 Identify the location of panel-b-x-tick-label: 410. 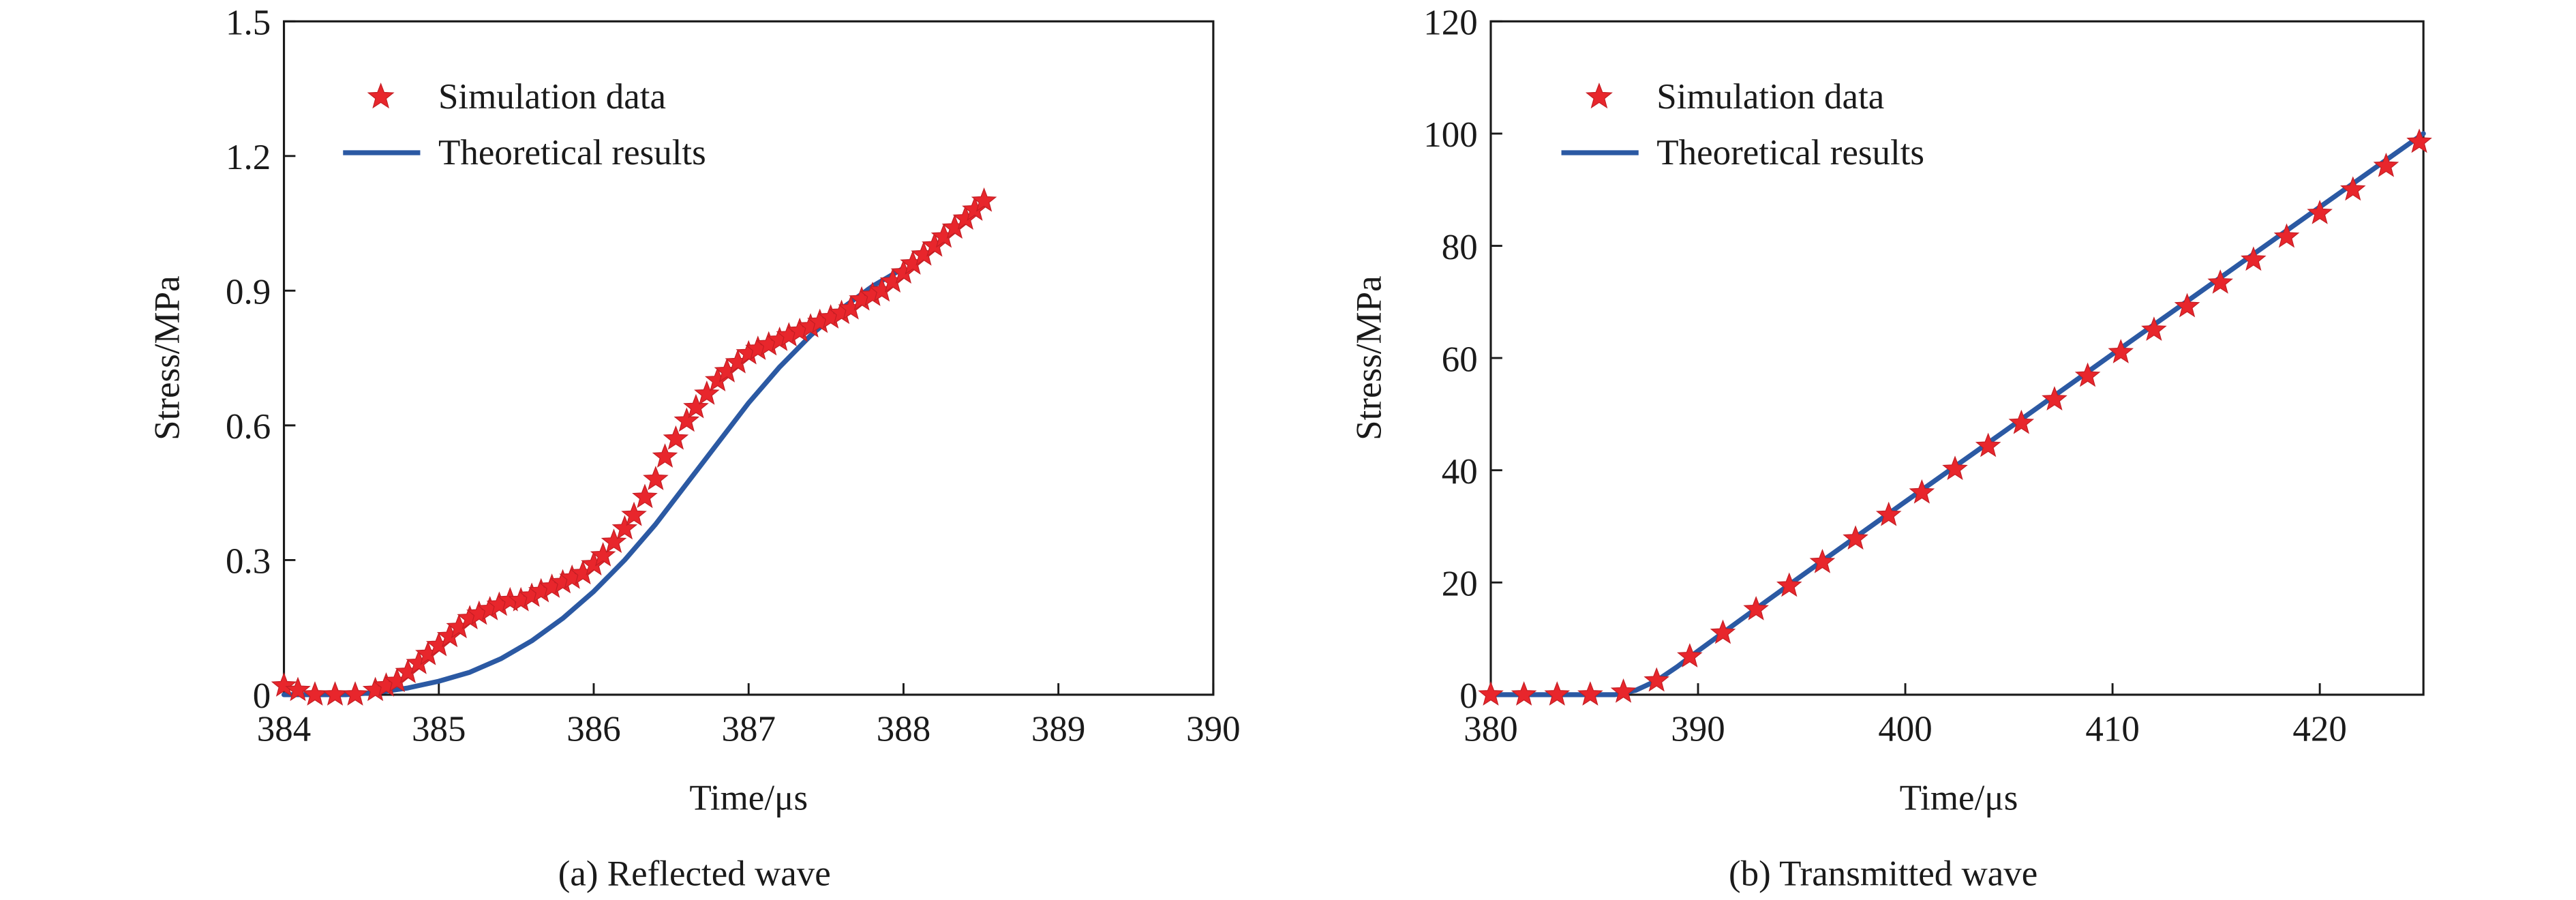
(2112, 729).